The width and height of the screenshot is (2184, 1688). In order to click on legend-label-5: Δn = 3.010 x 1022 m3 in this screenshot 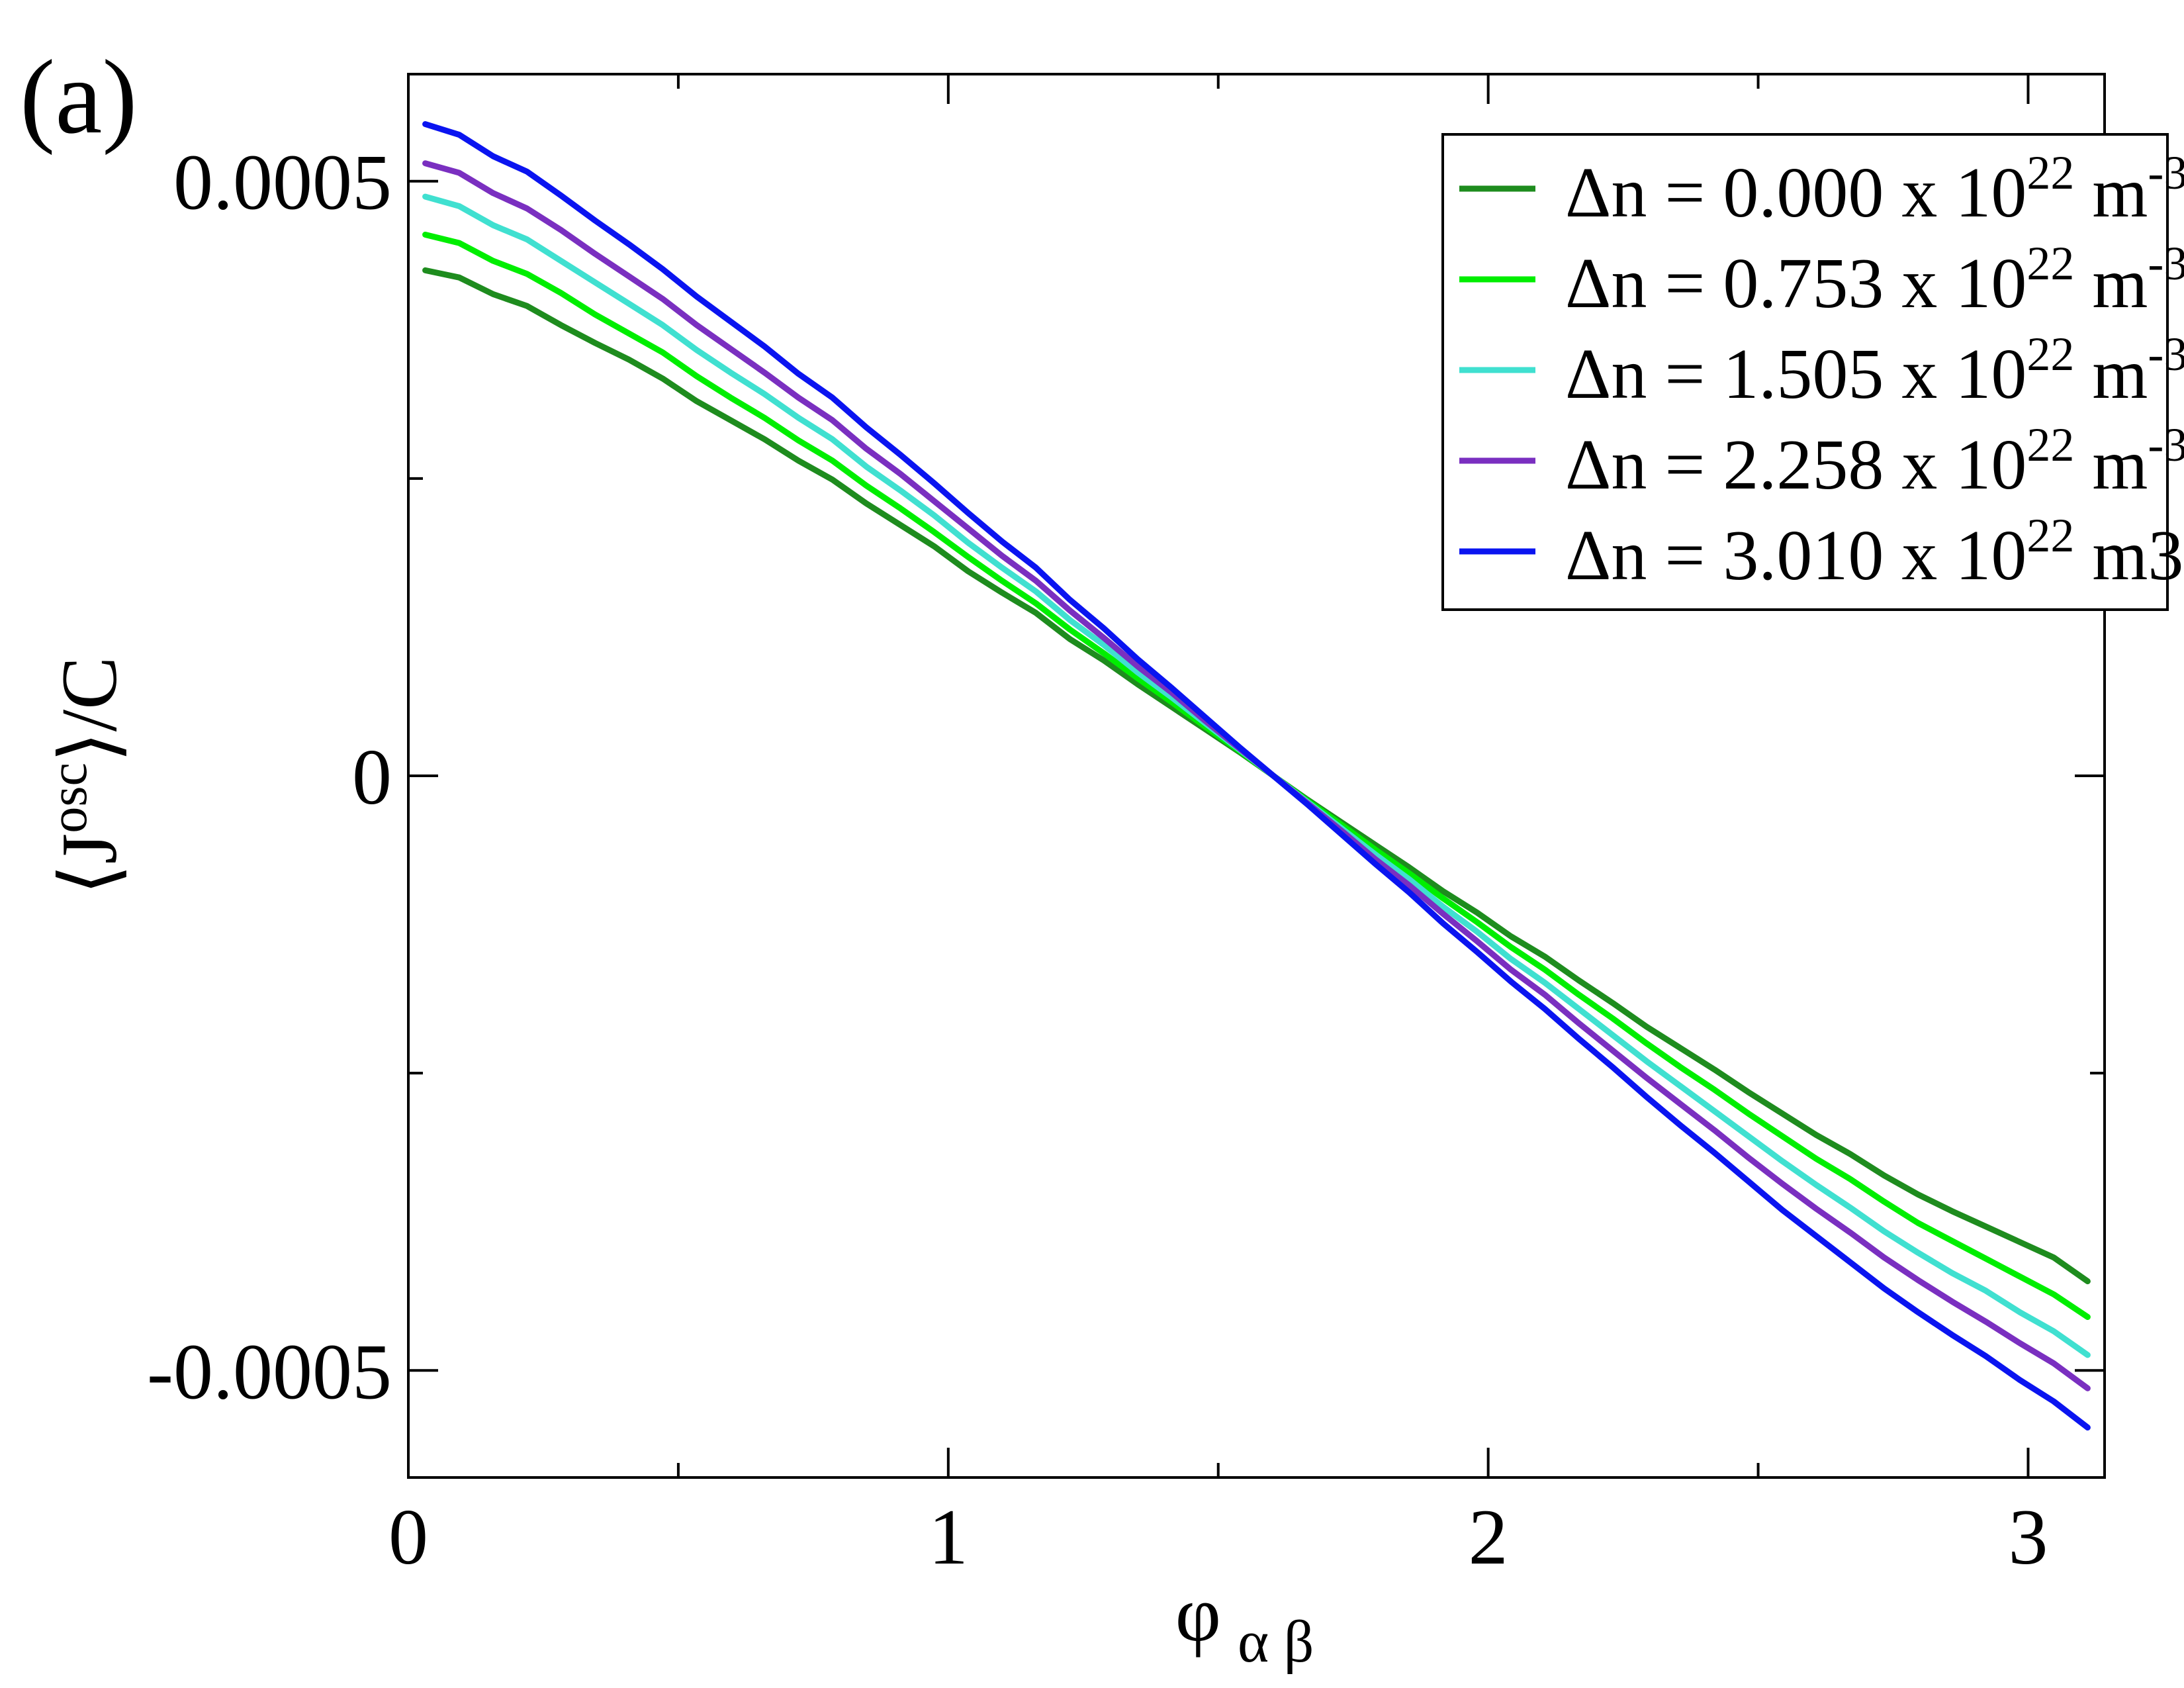, I will do `click(1874, 552)`.